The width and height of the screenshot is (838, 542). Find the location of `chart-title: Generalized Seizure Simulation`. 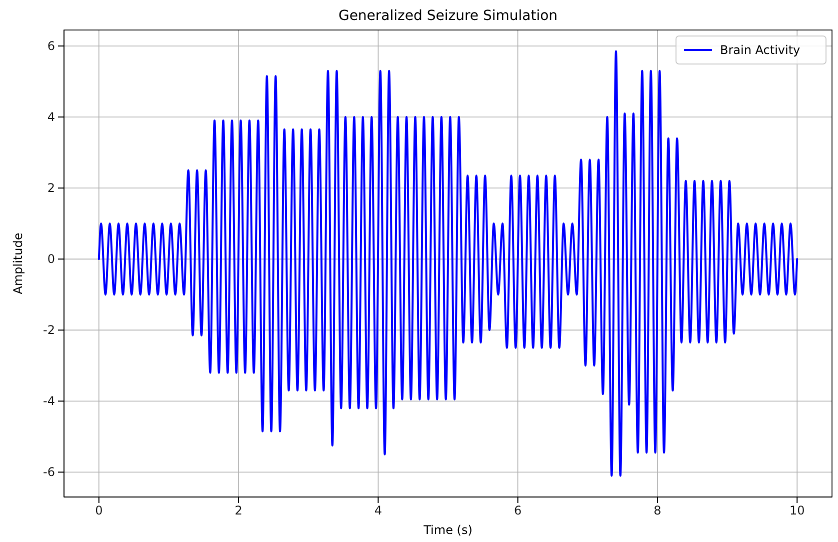

chart-title: Generalized Seizure Simulation is located at coordinates (448, 16).